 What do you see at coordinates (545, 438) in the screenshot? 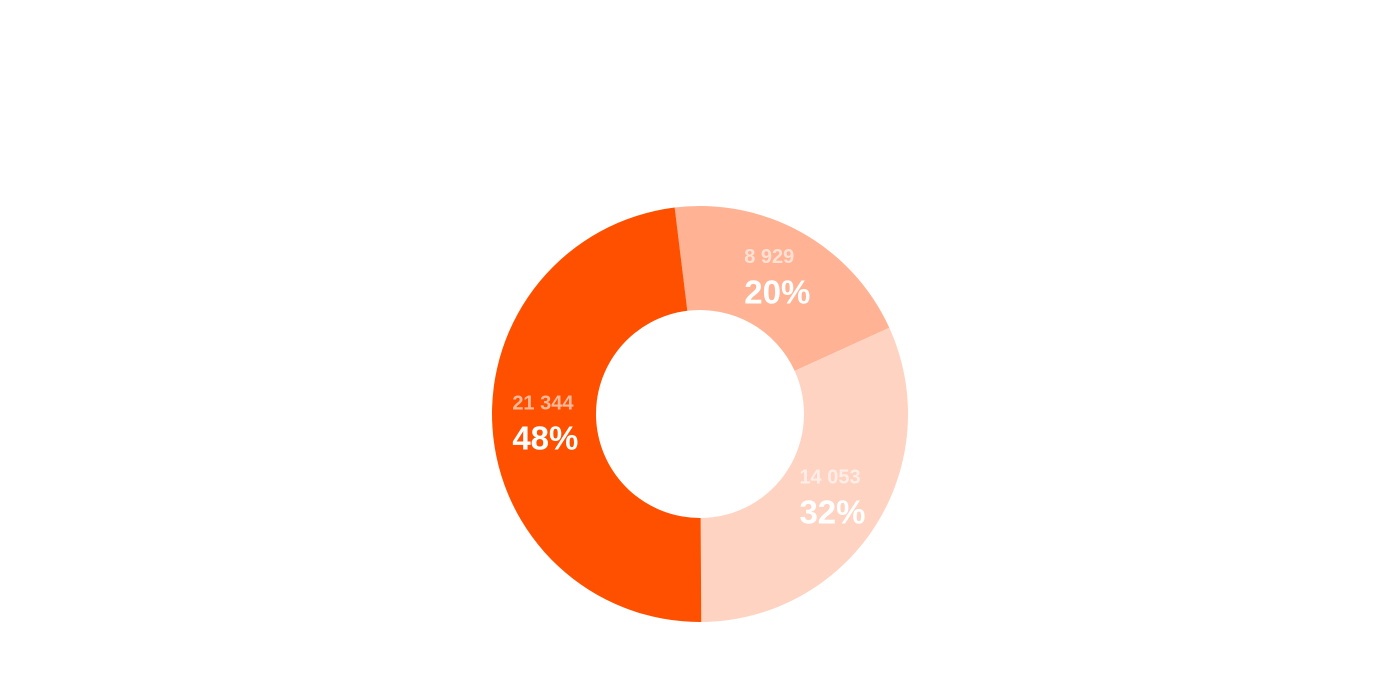
I see `percent-label: 48%` at bounding box center [545, 438].